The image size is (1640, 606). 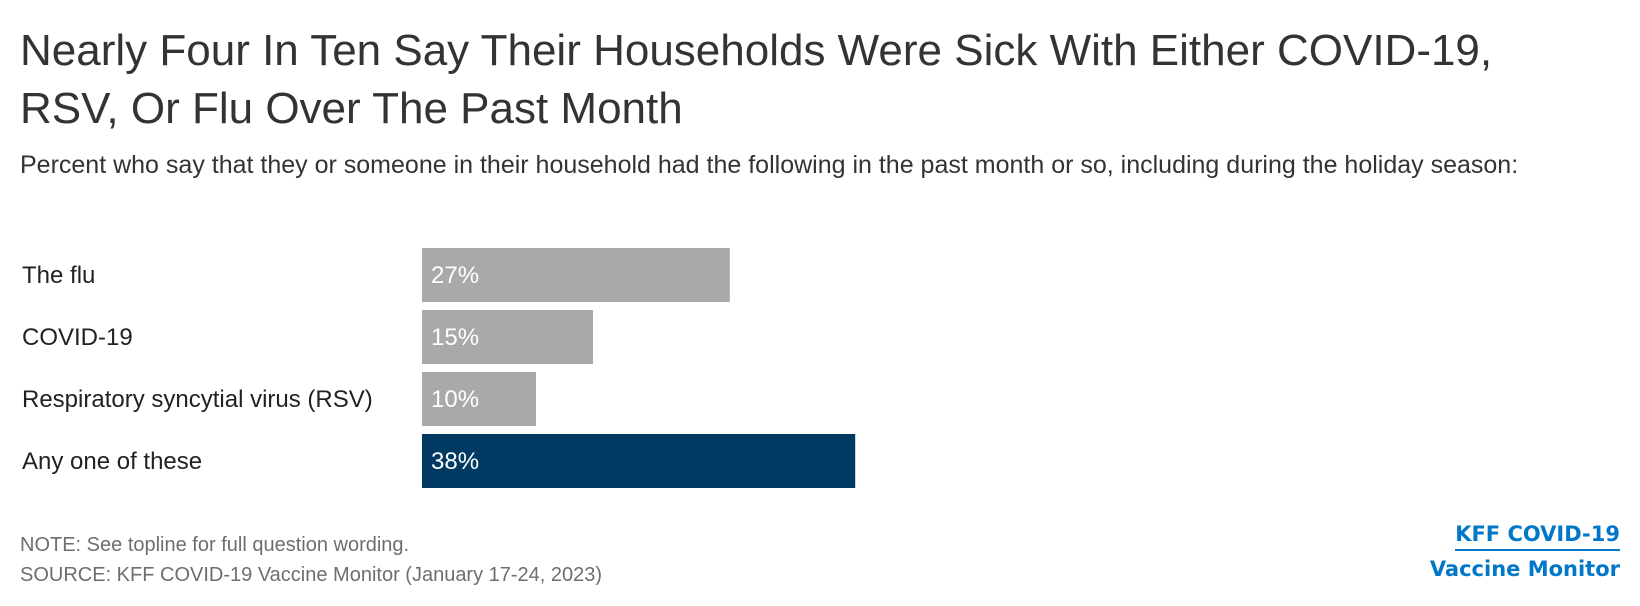 I want to click on category-label: Respiratory syncytial virus (RSV), so click(x=197, y=399).